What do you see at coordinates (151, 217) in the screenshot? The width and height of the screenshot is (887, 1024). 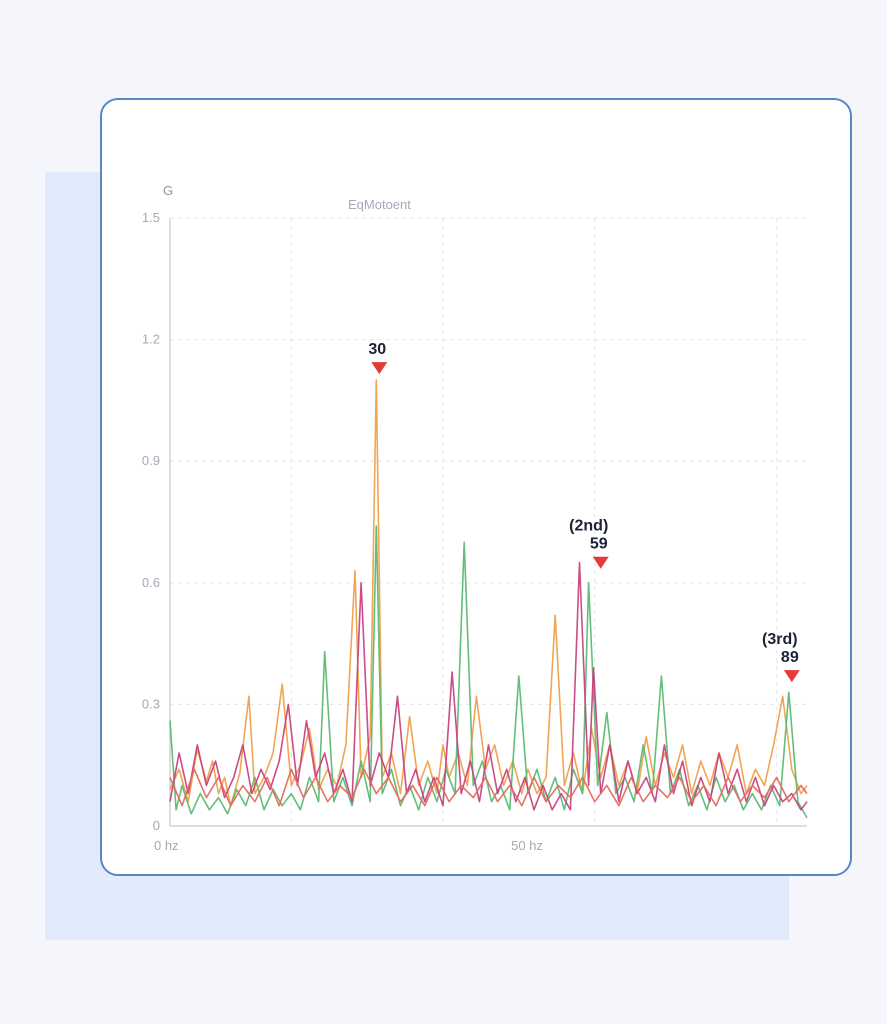 I see `y-tick-label: 1.5` at bounding box center [151, 217].